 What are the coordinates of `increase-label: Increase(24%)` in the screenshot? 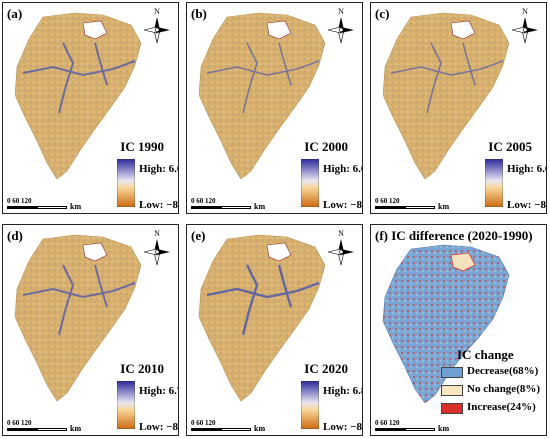 It's located at (501, 407).